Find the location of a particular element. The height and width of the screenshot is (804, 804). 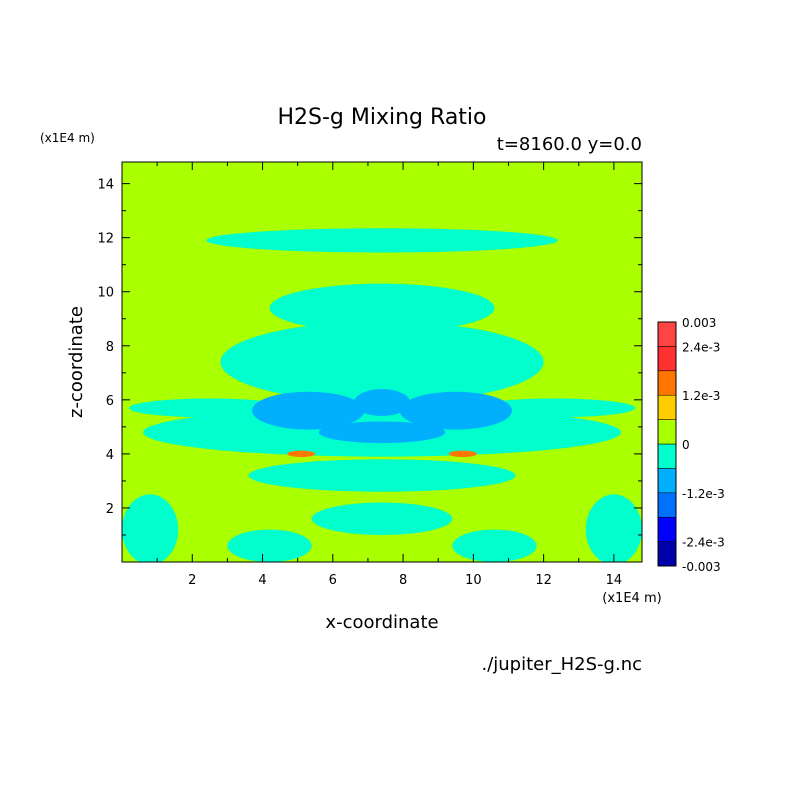

y-tick-label: 6 is located at coordinates (110, 401).